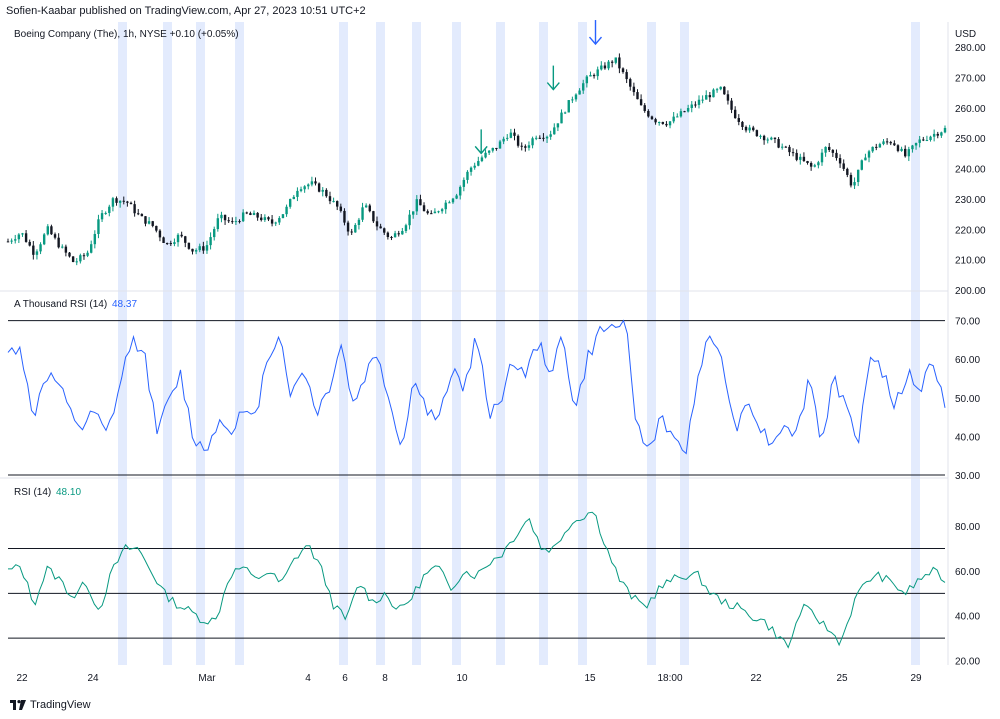  Describe the element at coordinates (842, 678) in the screenshot. I see `time-tick-label: 25` at that location.